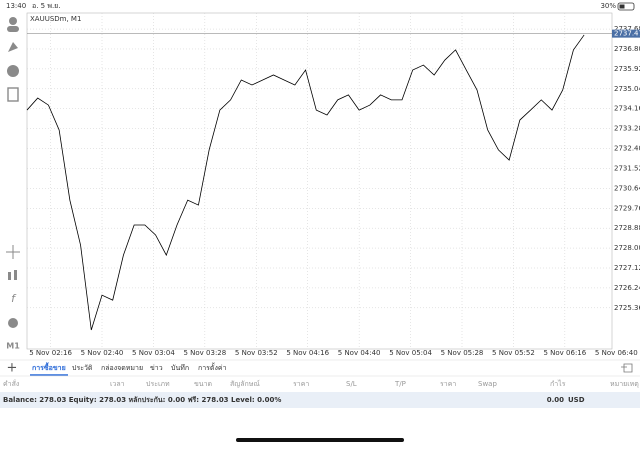 The image size is (640, 451). I want to click on x-tick-label: 5 Nov 02:40, so click(102, 353).